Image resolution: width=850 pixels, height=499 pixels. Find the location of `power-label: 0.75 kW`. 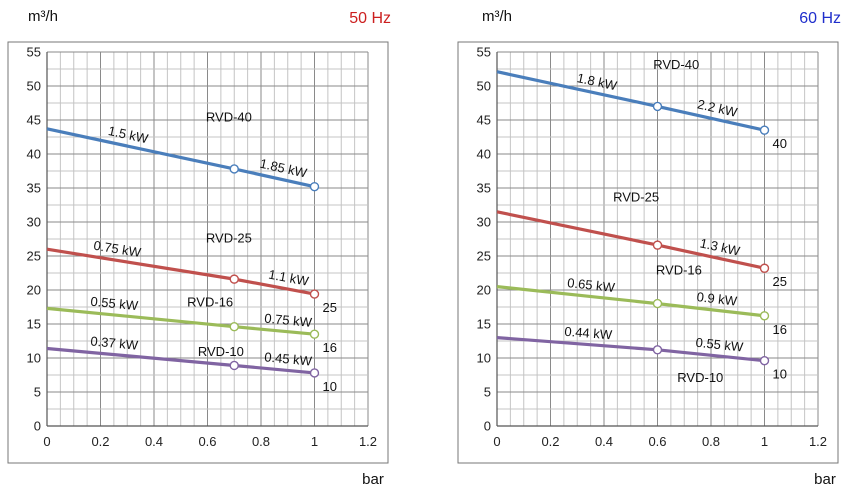

power-label: 0.75 kW is located at coordinates (289, 320).